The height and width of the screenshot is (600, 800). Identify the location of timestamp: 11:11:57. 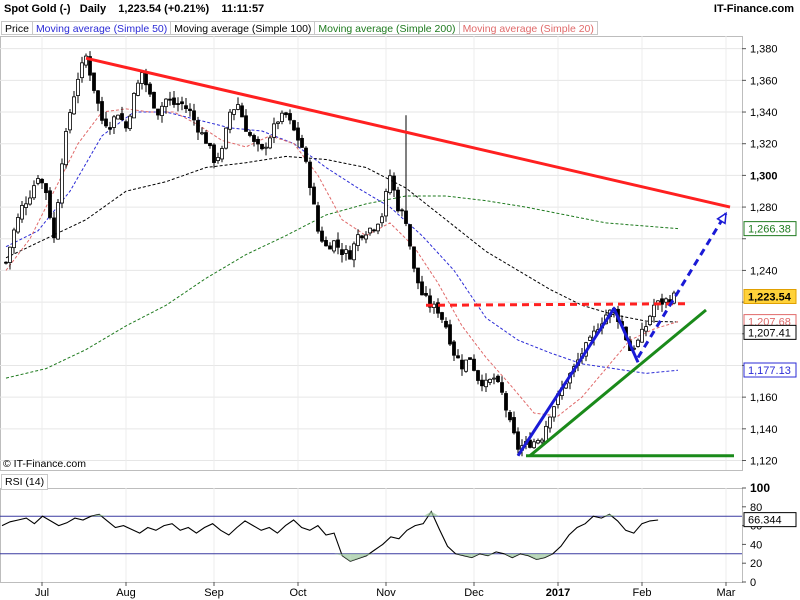
(243, 9).